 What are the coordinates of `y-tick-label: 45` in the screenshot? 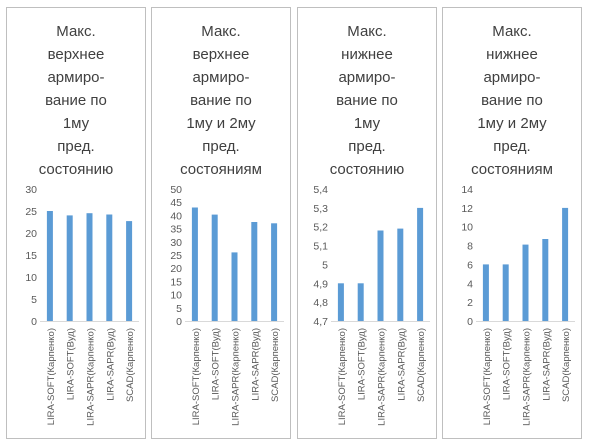 It's located at (176, 203).